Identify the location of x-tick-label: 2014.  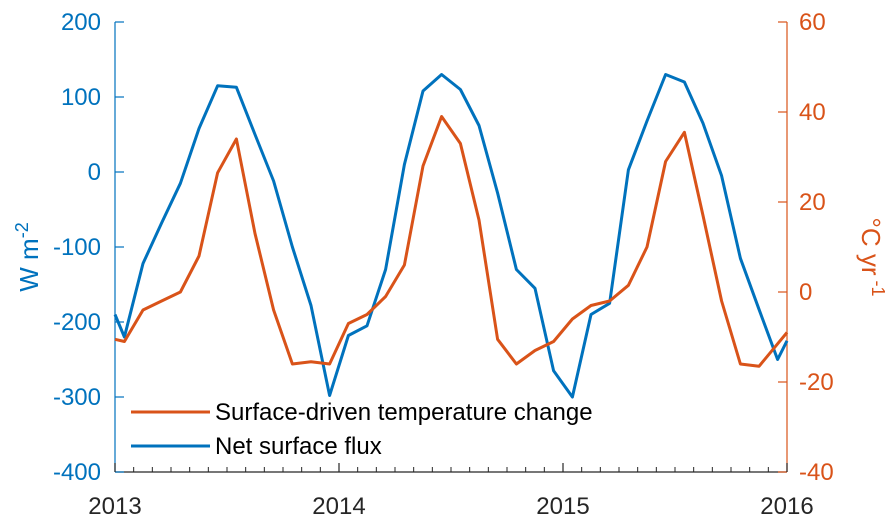
(338, 506).